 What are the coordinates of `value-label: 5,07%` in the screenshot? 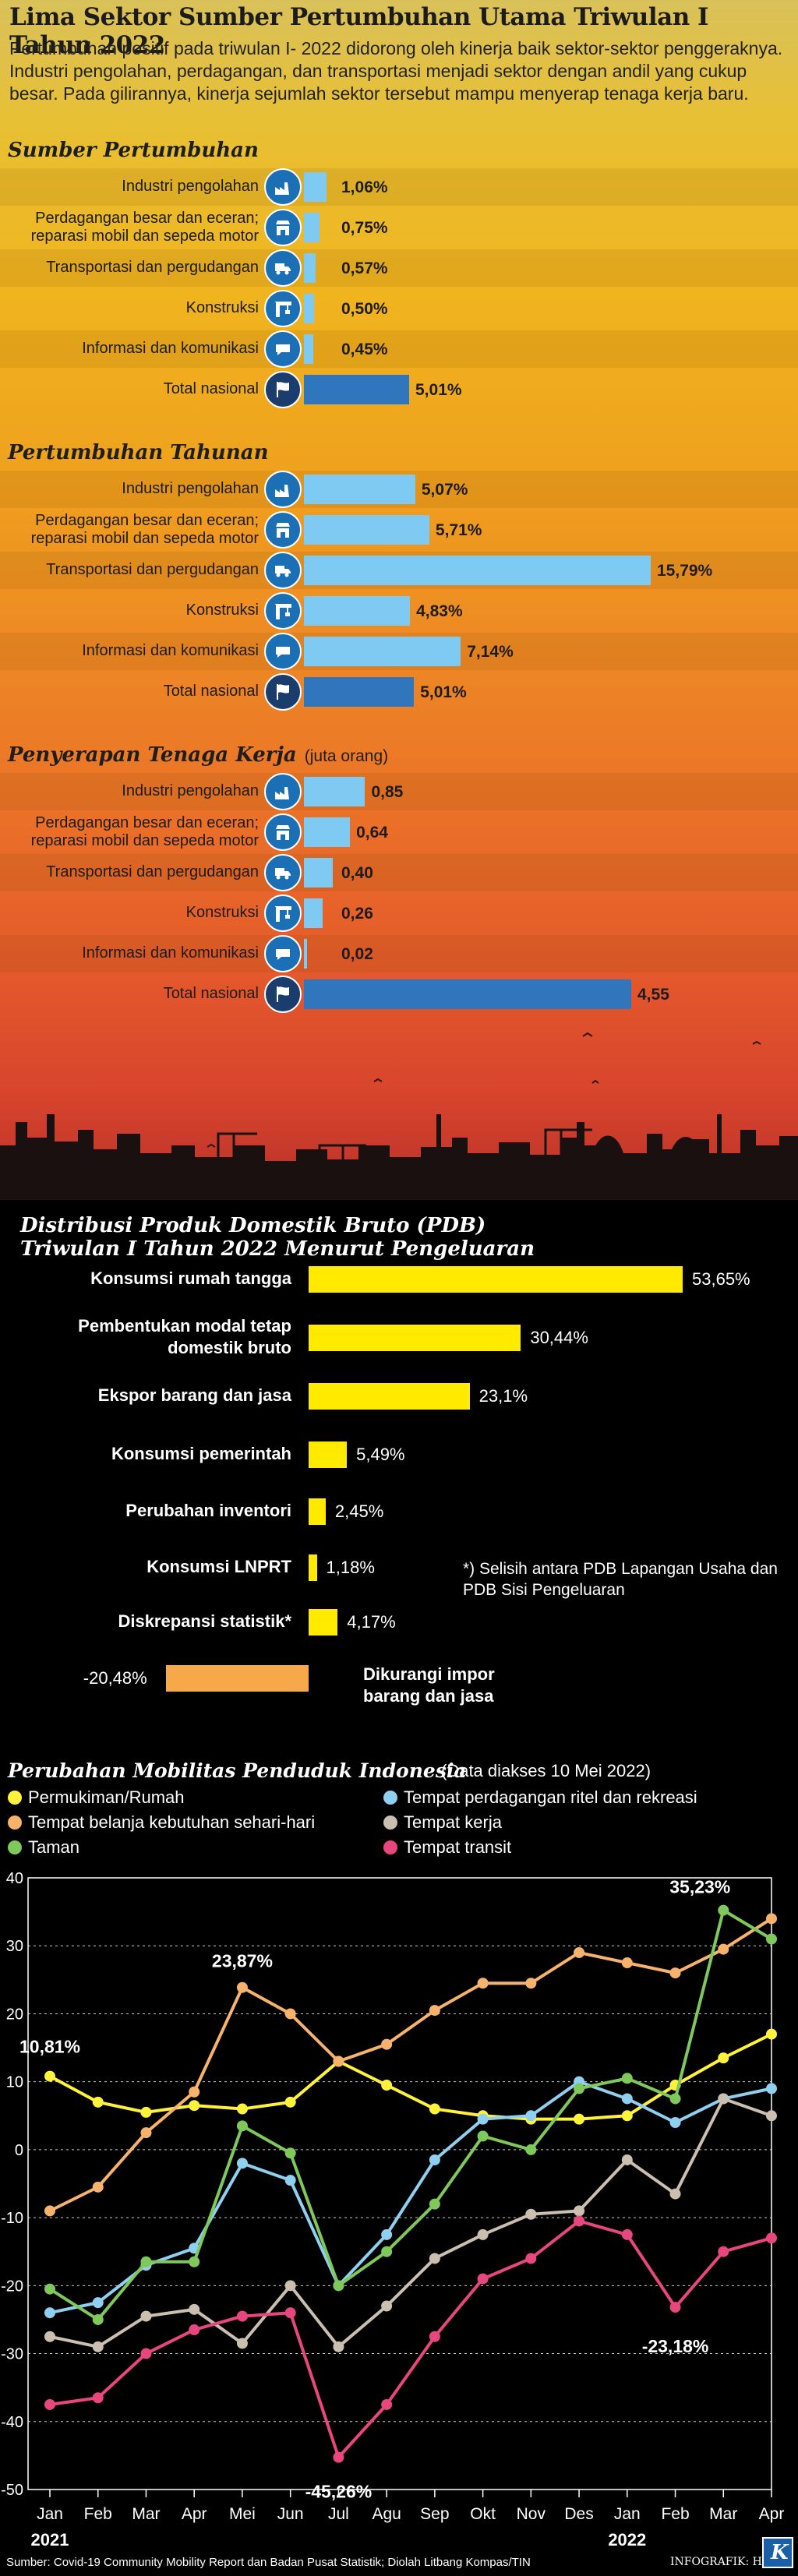 It's located at (444, 490).